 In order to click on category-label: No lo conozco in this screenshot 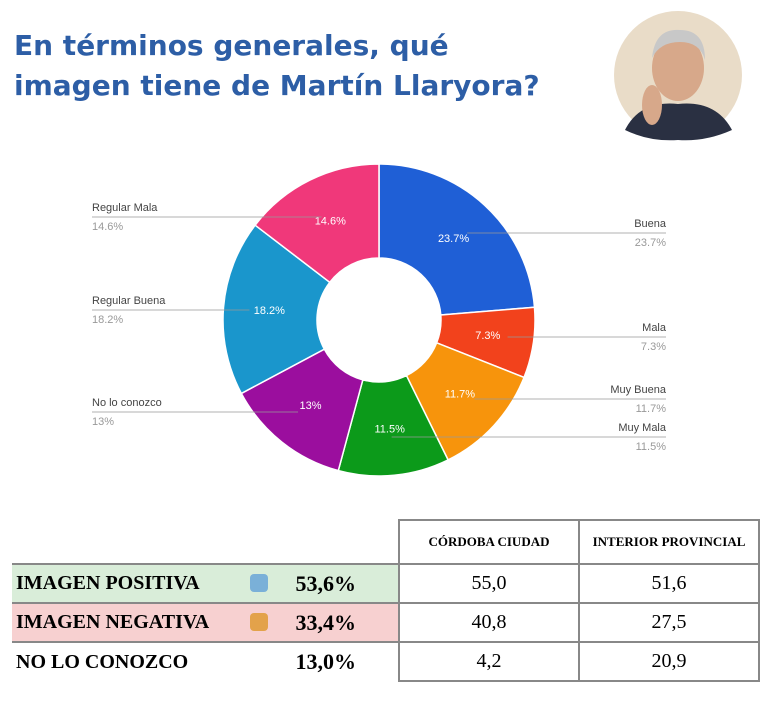, I will do `click(127, 403)`.